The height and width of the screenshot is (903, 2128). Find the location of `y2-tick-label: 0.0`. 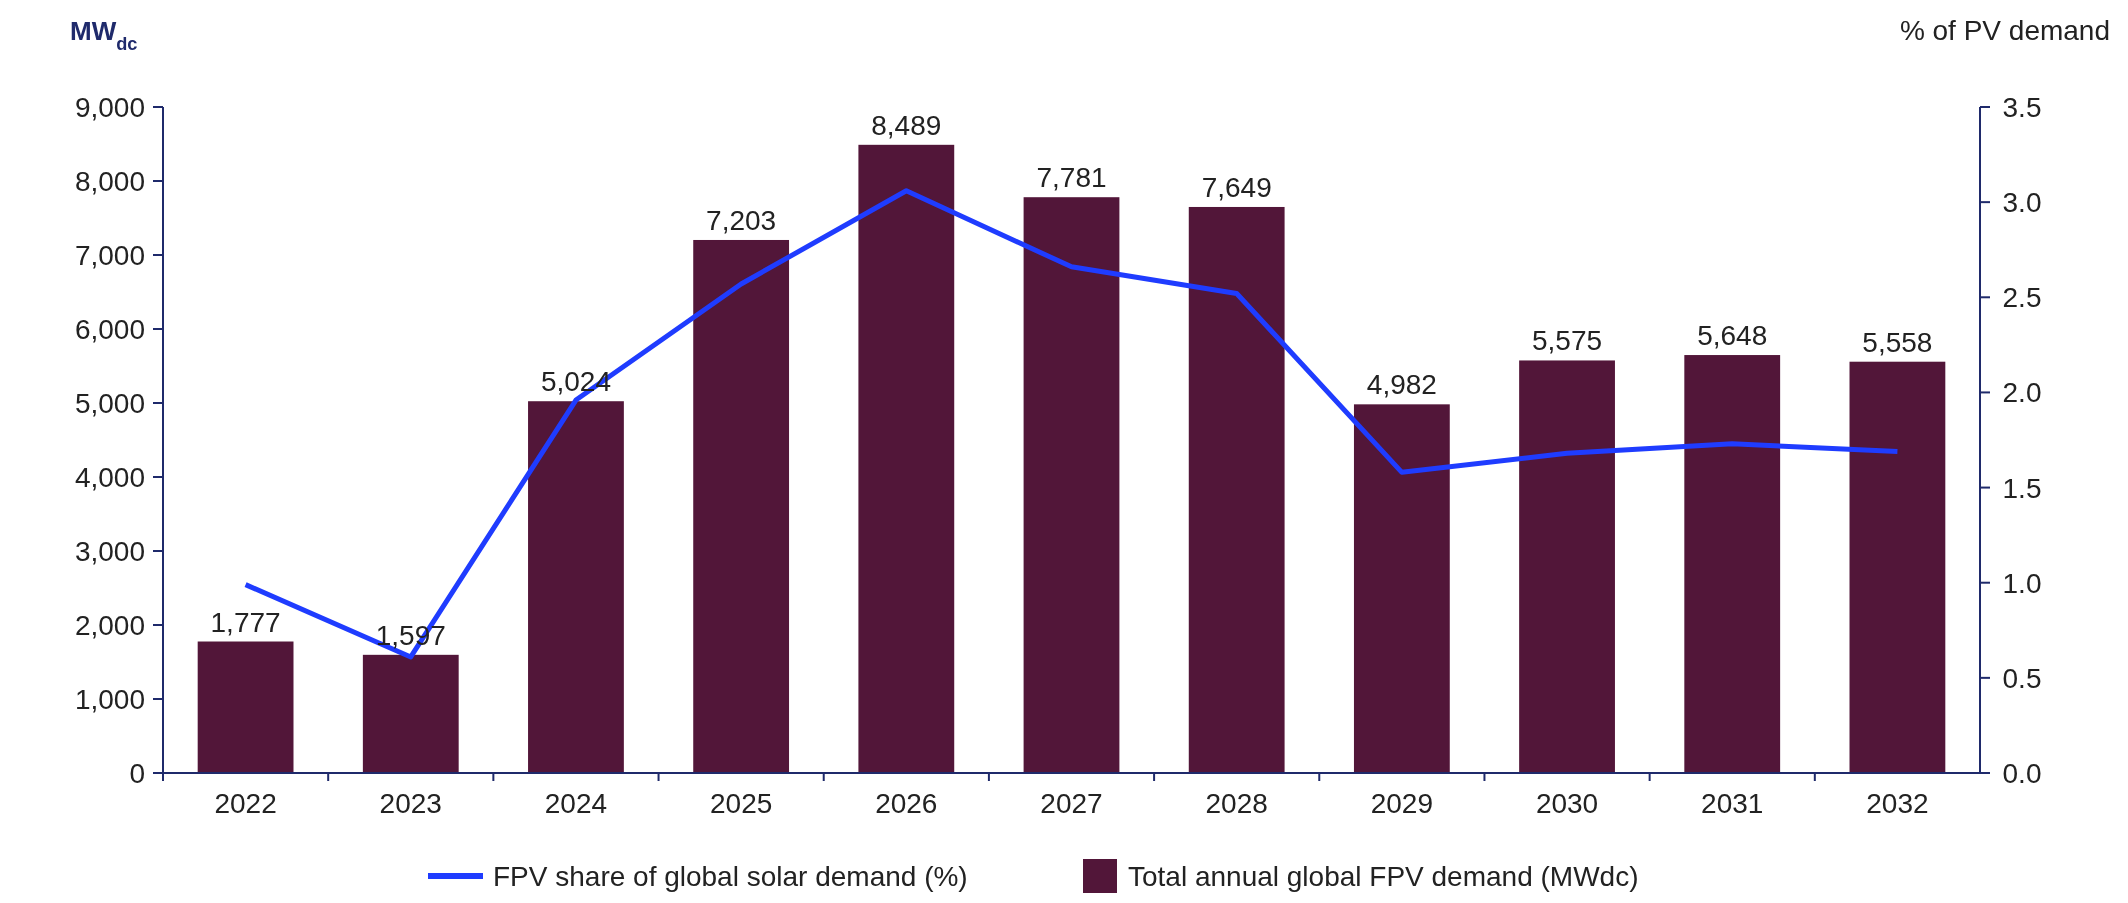

y2-tick-label: 0.0 is located at coordinates (2022, 773).